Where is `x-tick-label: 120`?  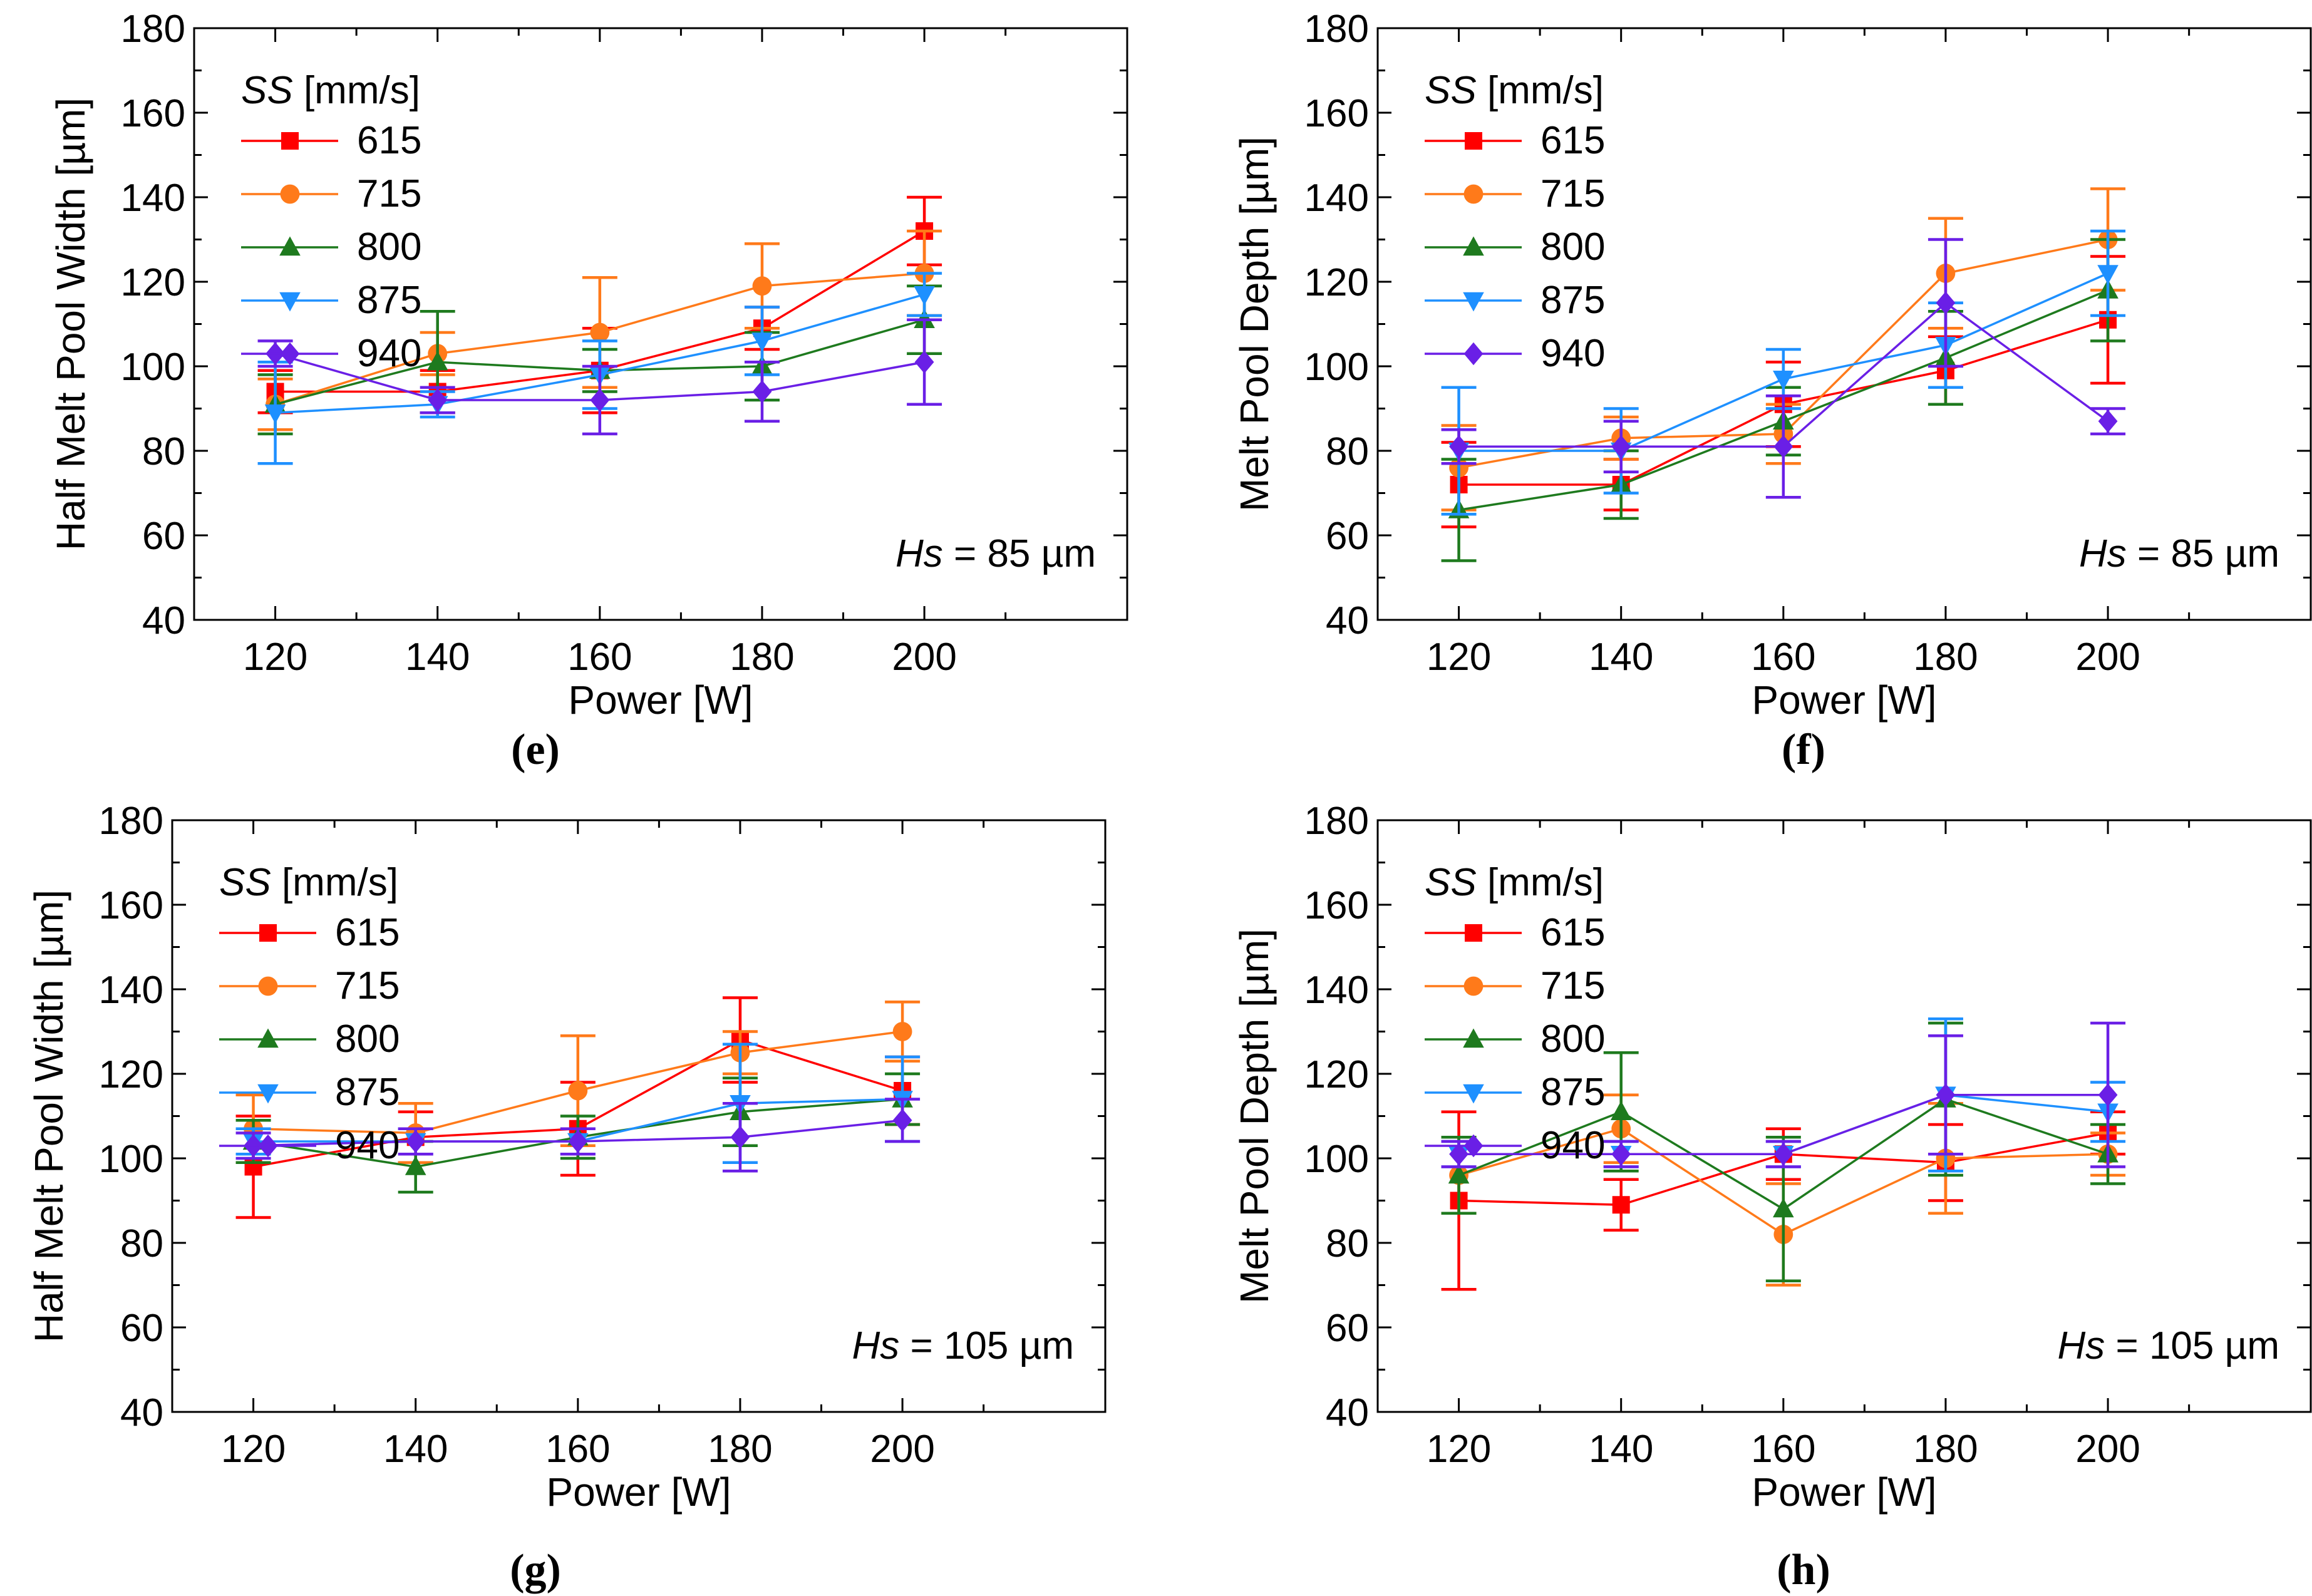
x-tick-label: 120 is located at coordinates (275, 658).